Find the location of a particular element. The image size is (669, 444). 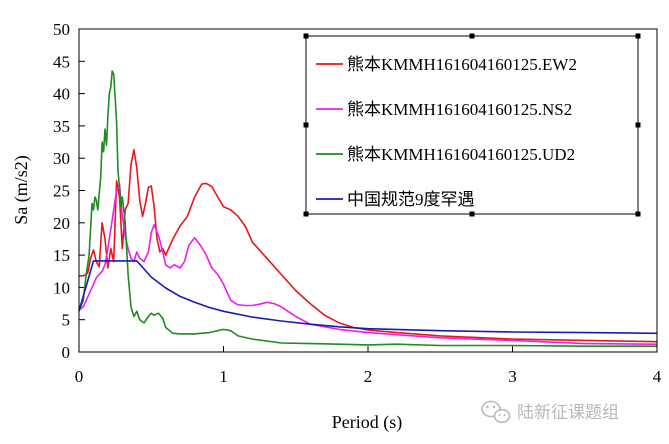

legend-label-3: 熊本KMMH161604160125.UD2 is located at coordinates (461, 154).